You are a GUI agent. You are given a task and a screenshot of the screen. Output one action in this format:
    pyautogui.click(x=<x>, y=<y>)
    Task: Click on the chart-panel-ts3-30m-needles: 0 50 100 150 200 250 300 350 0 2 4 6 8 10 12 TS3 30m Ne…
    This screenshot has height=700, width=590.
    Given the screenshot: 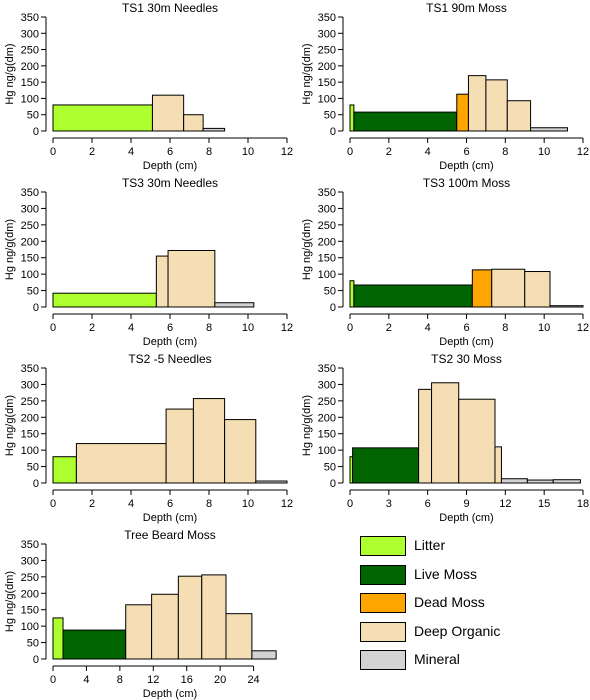 What is the action you would take?
    pyautogui.click(x=148, y=262)
    